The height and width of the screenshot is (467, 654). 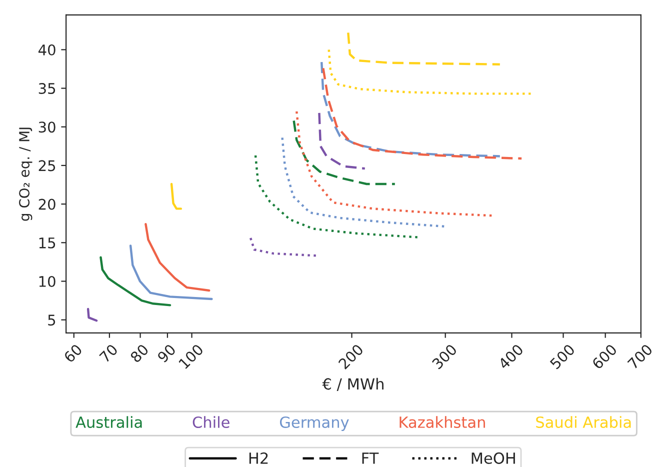 I want to click on x-tick-label: 70, so click(x=108, y=353).